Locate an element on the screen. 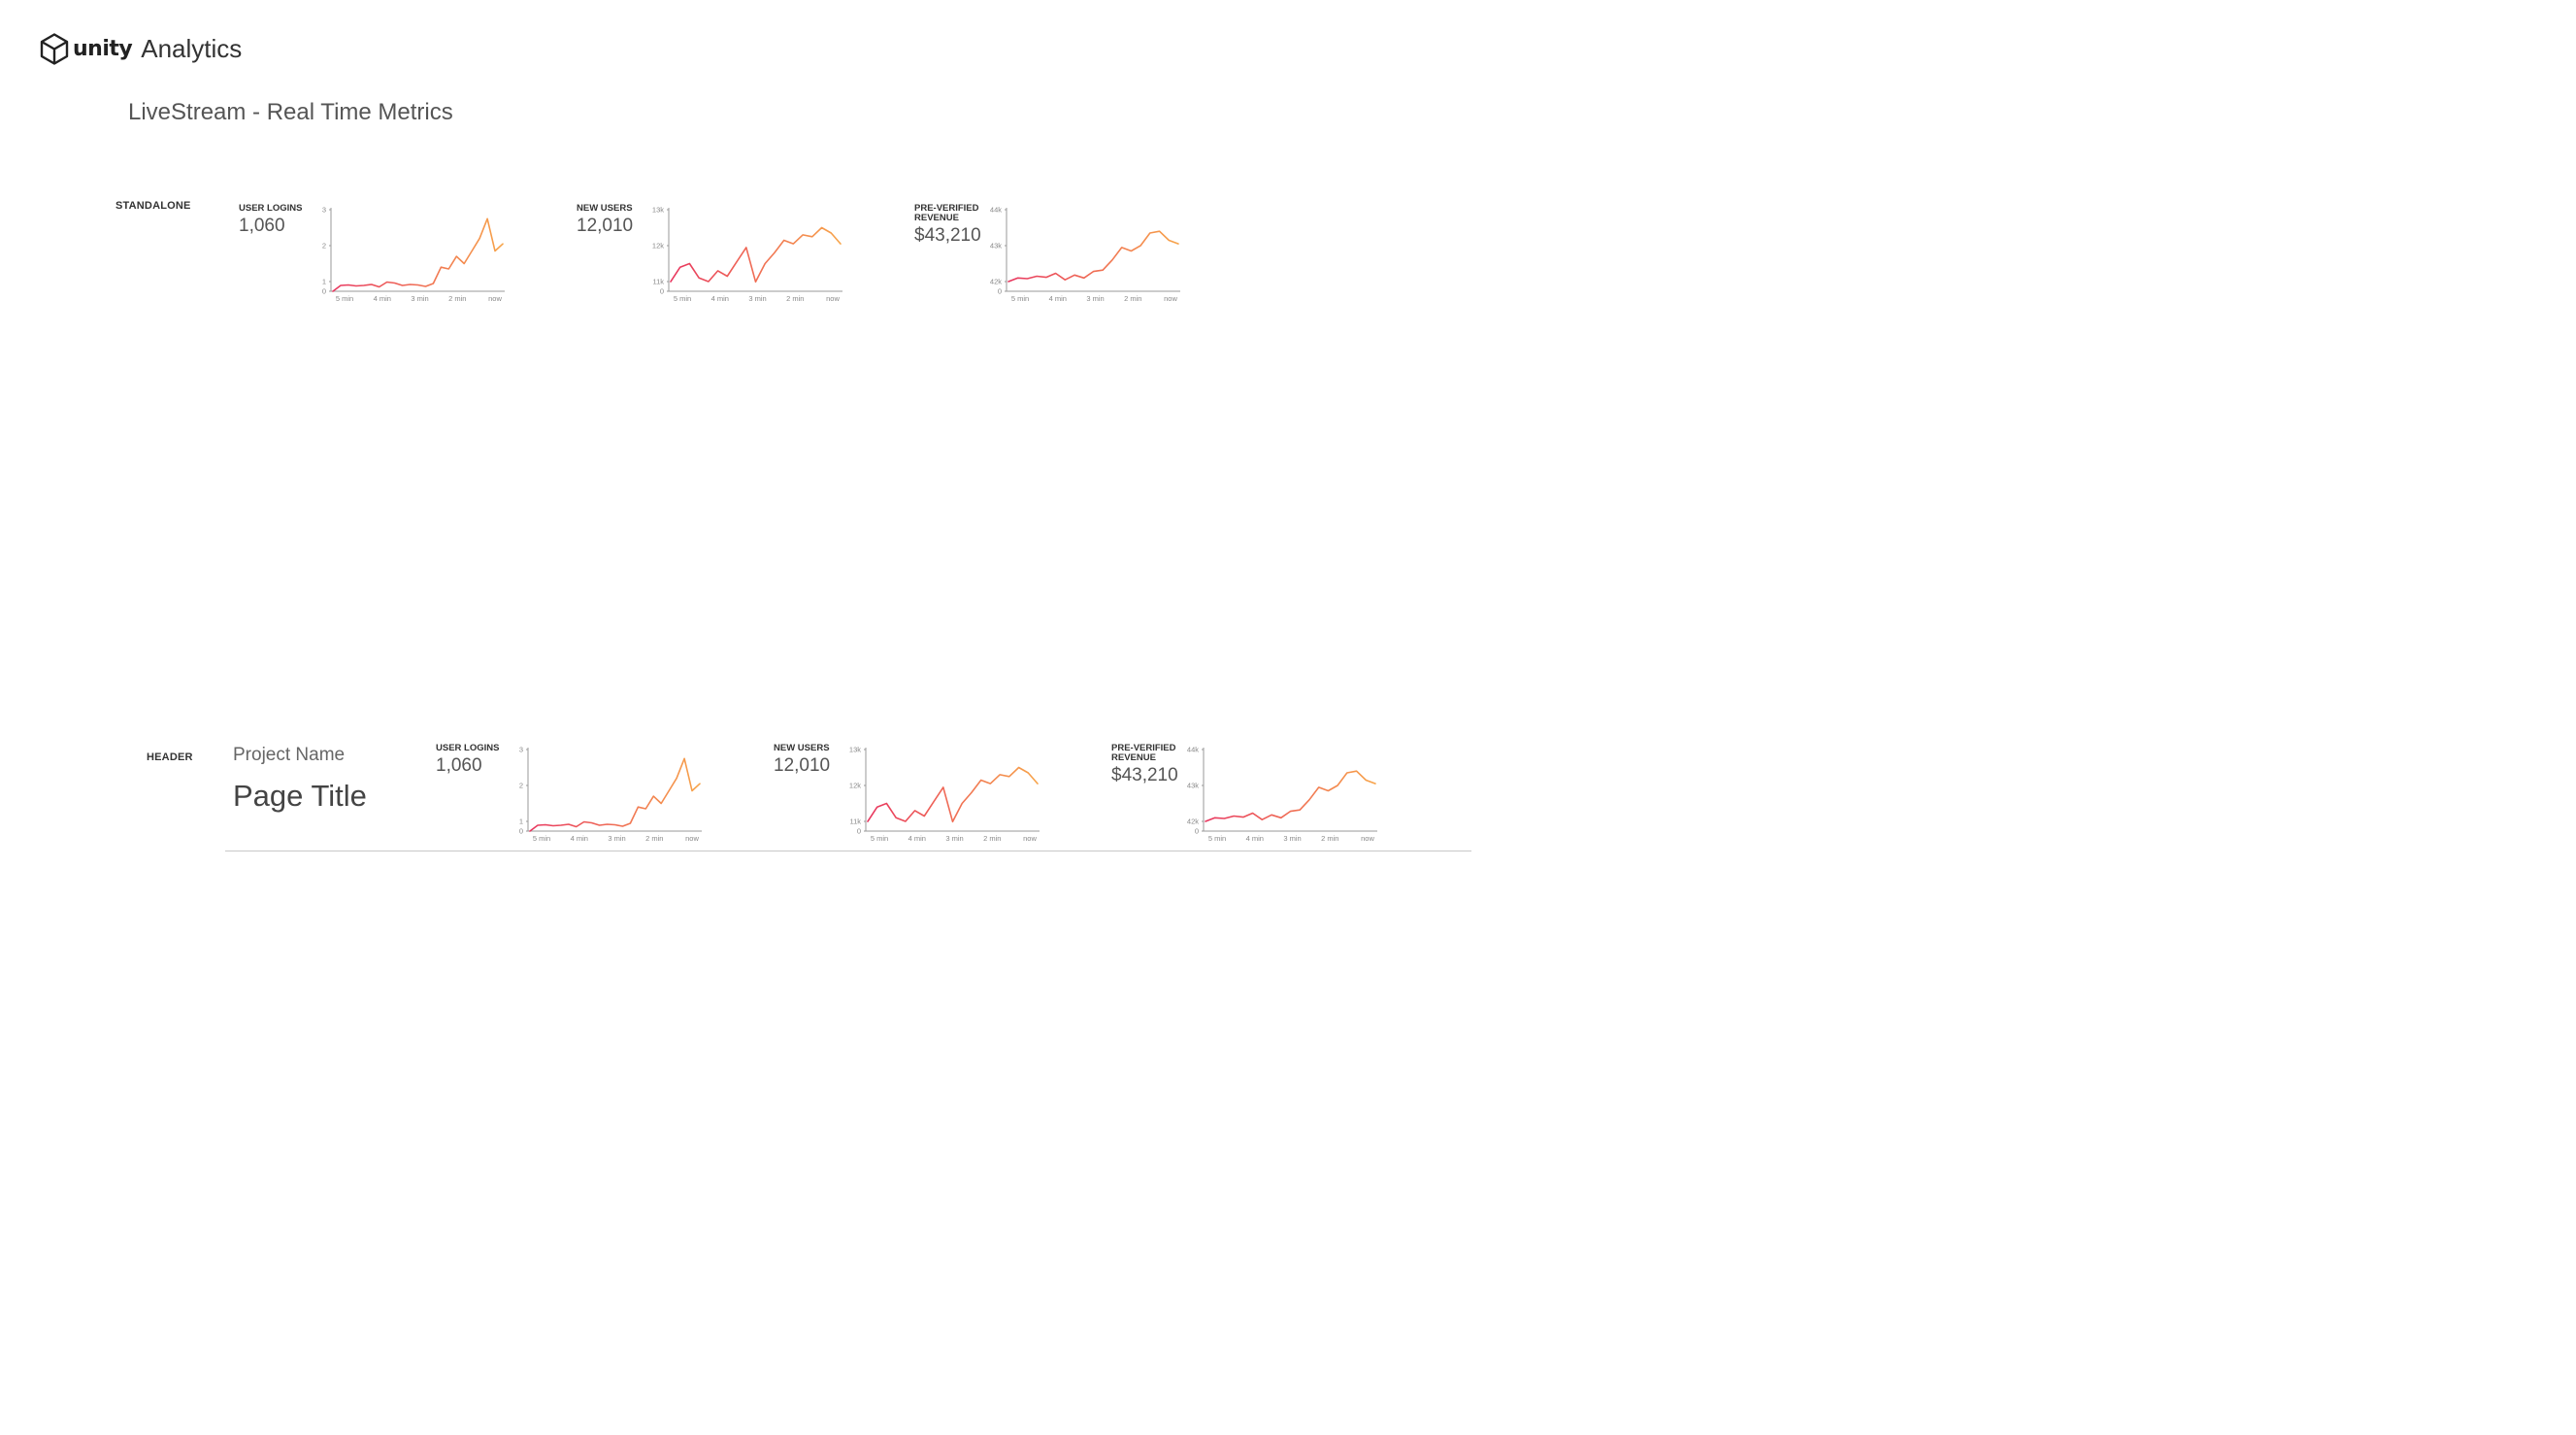 The width and height of the screenshot is (2576, 1435). section-label-header: HEADER is located at coordinates (170, 757).